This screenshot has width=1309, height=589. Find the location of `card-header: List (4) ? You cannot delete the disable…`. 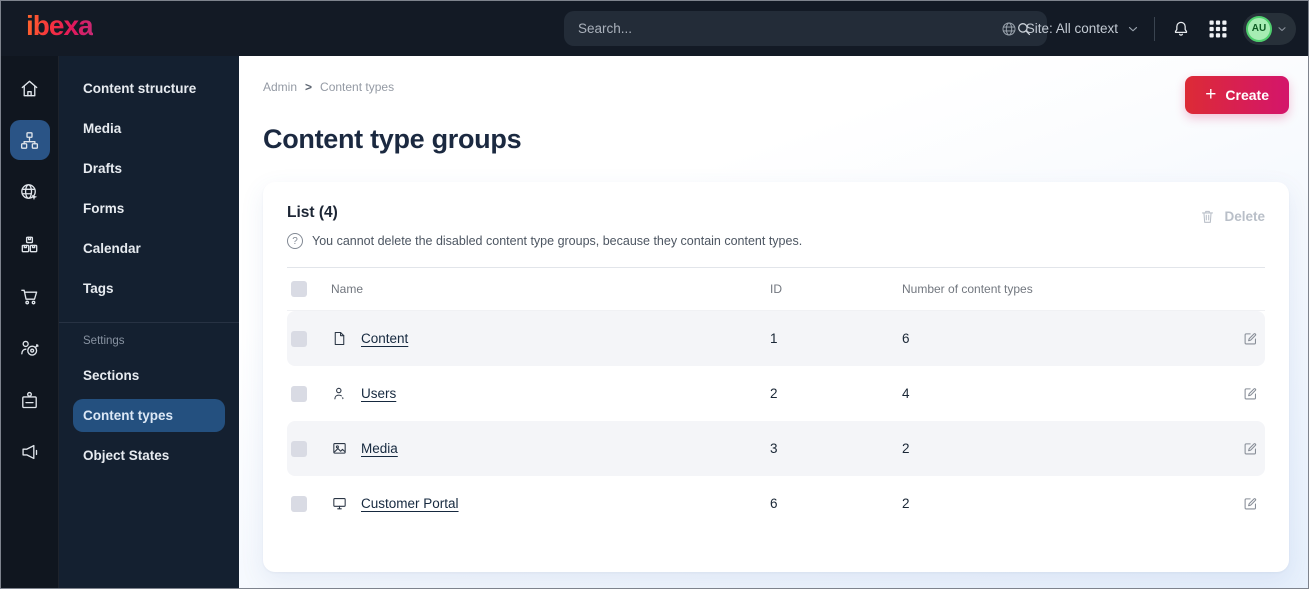

card-header: List (4) ? You cannot delete the disable… is located at coordinates (776, 226).